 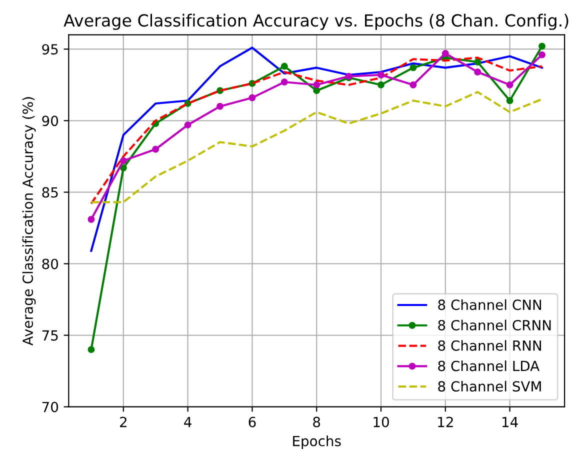 What do you see at coordinates (489, 386) in the screenshot?
I see `legend-label: 8 Channel SVM` at bounding box center [489, 386].